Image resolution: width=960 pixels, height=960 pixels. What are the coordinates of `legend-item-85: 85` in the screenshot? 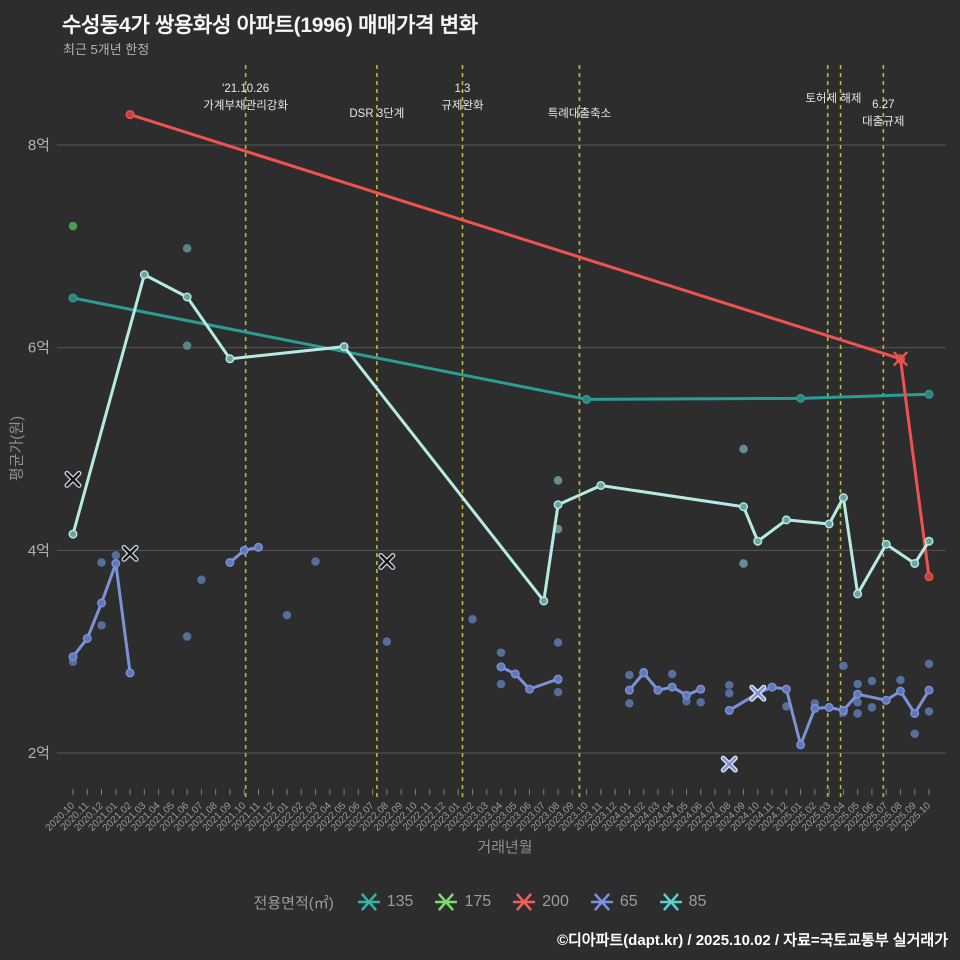 It's located at (682, 902).